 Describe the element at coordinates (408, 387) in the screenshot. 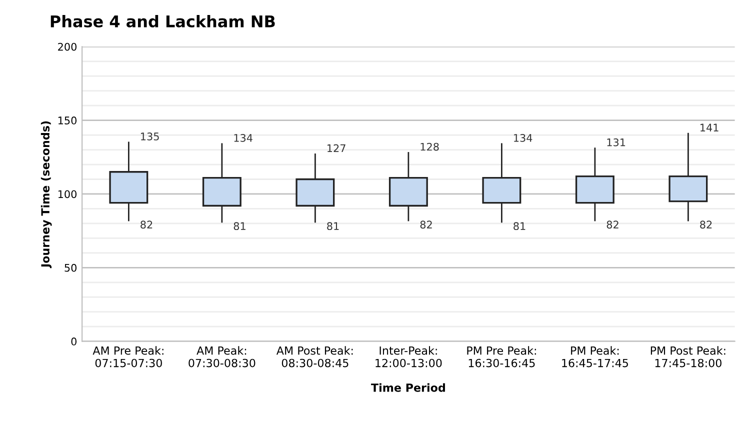

I see `x-axis-title: Time Period` at that location.